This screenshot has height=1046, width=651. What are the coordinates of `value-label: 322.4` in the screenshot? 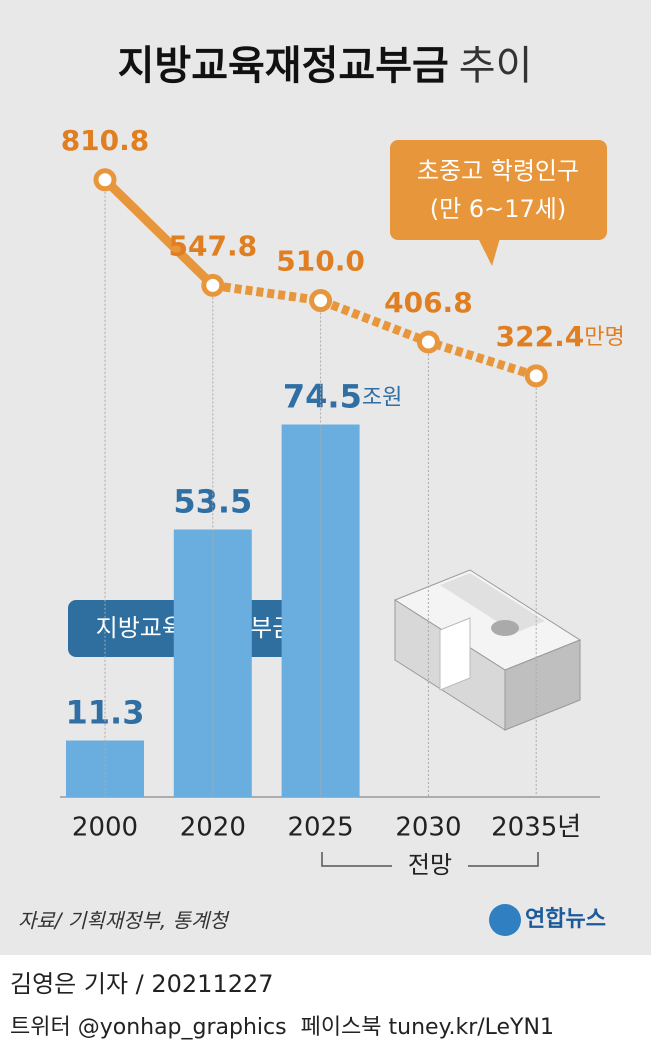 It's located at (540, 336).